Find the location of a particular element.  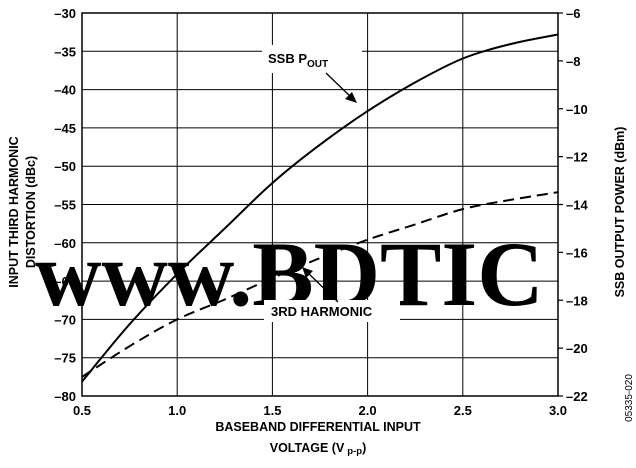

annotation-ssb-pout-main: SSB P is located at coordinates (287, 58).